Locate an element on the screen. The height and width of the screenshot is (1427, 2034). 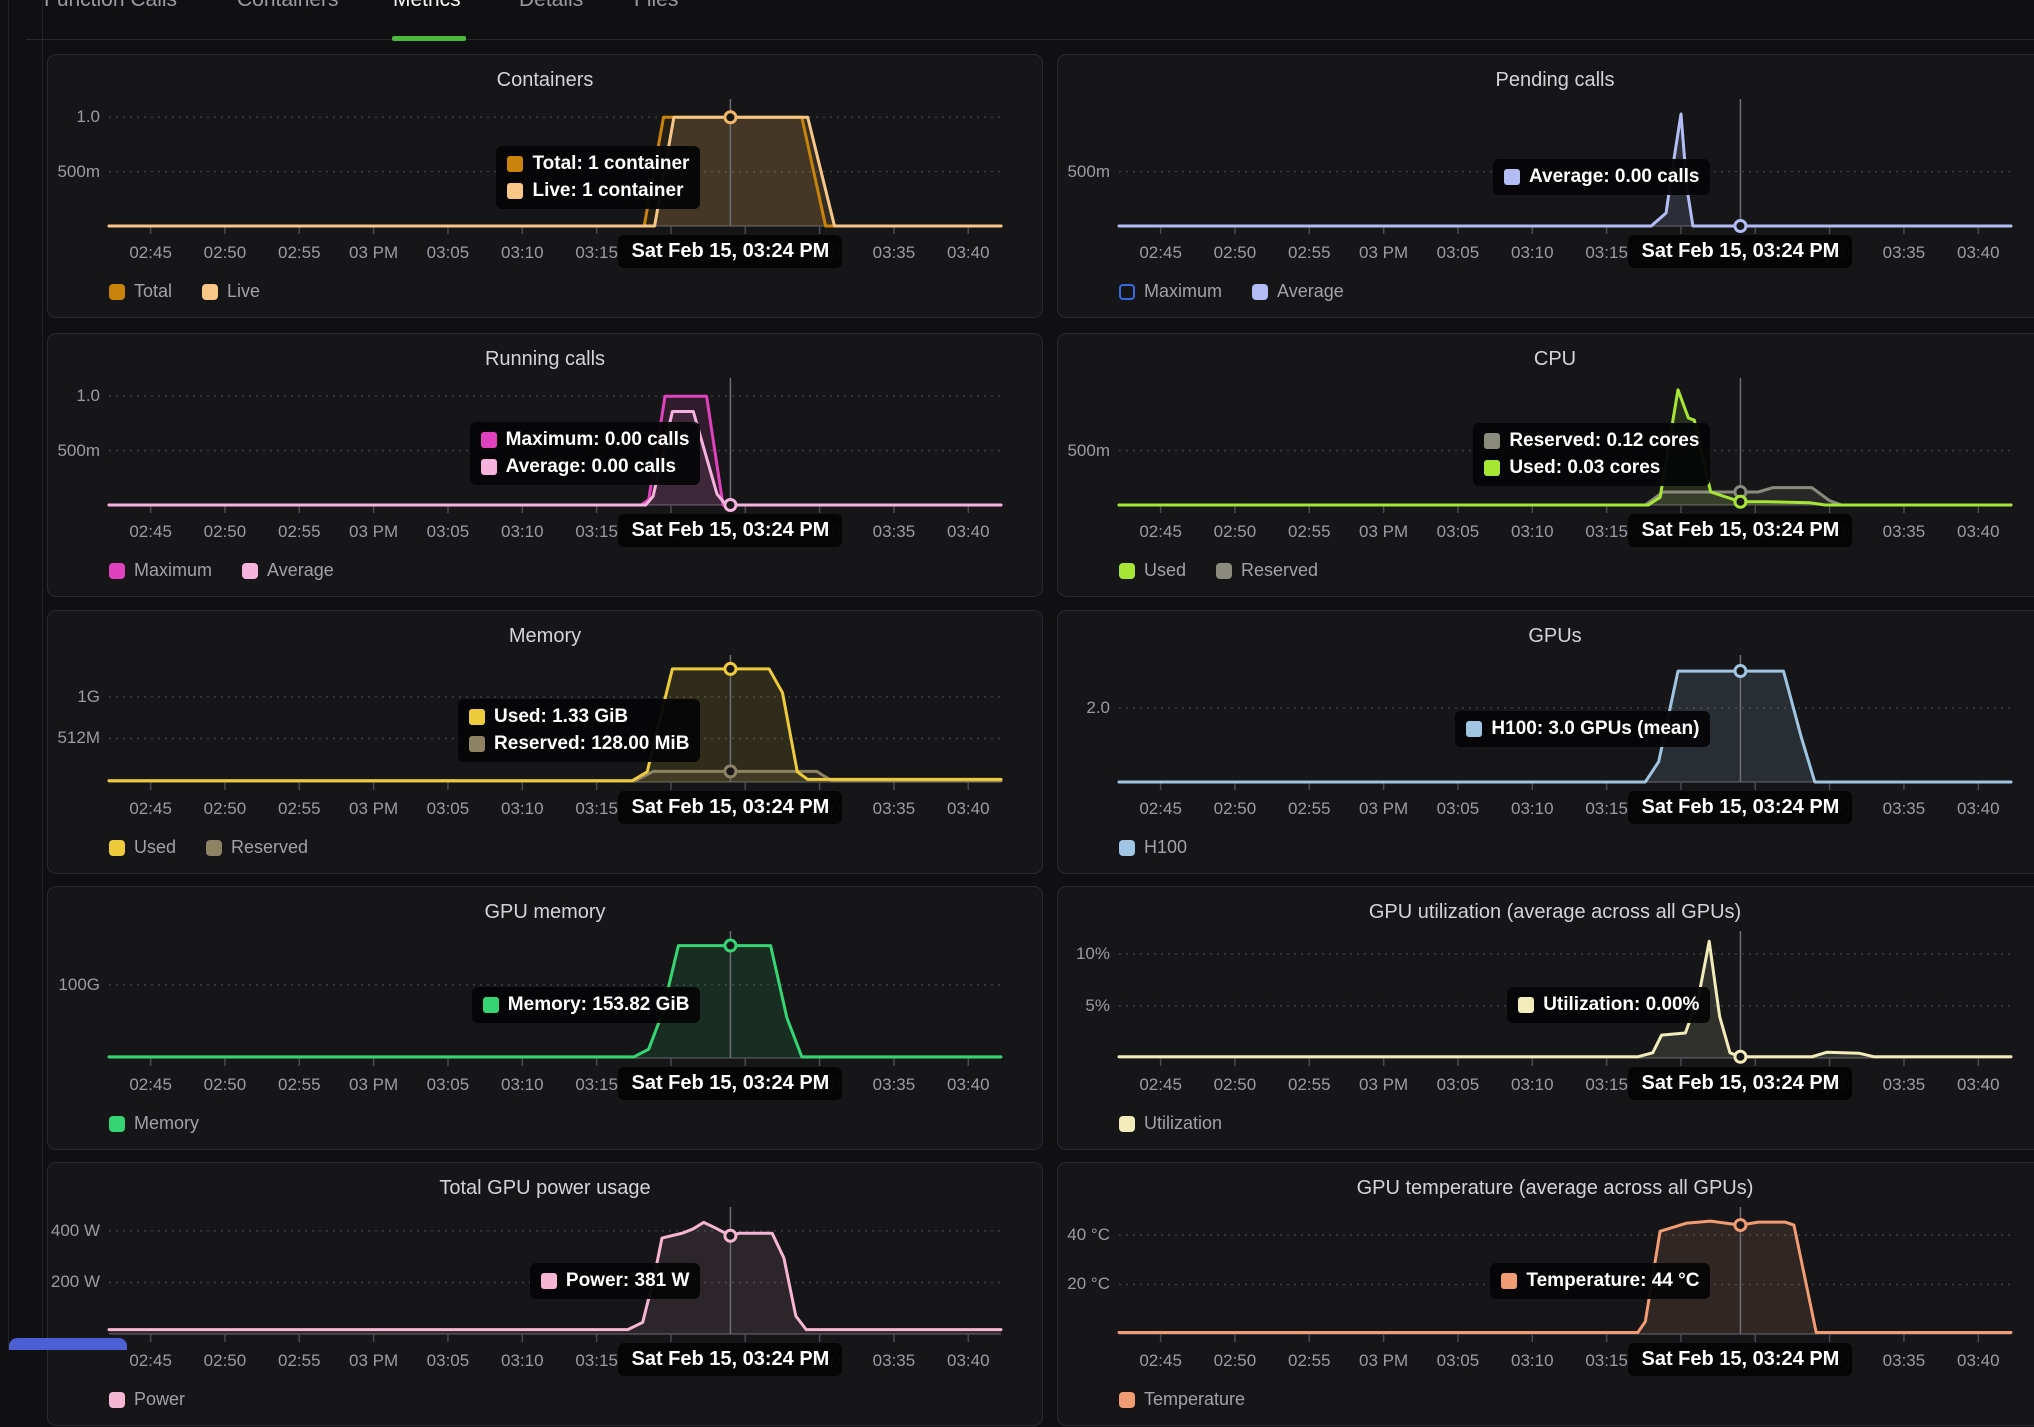
chart-canvas-containers is located at coordinates (546, 187).